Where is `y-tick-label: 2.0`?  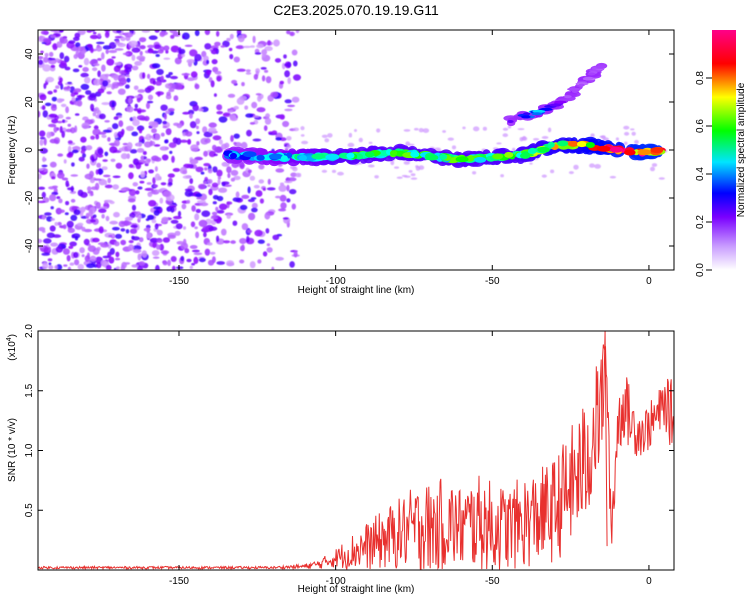 y-tick-label: 2.0 is located at coordinates (29, 331).